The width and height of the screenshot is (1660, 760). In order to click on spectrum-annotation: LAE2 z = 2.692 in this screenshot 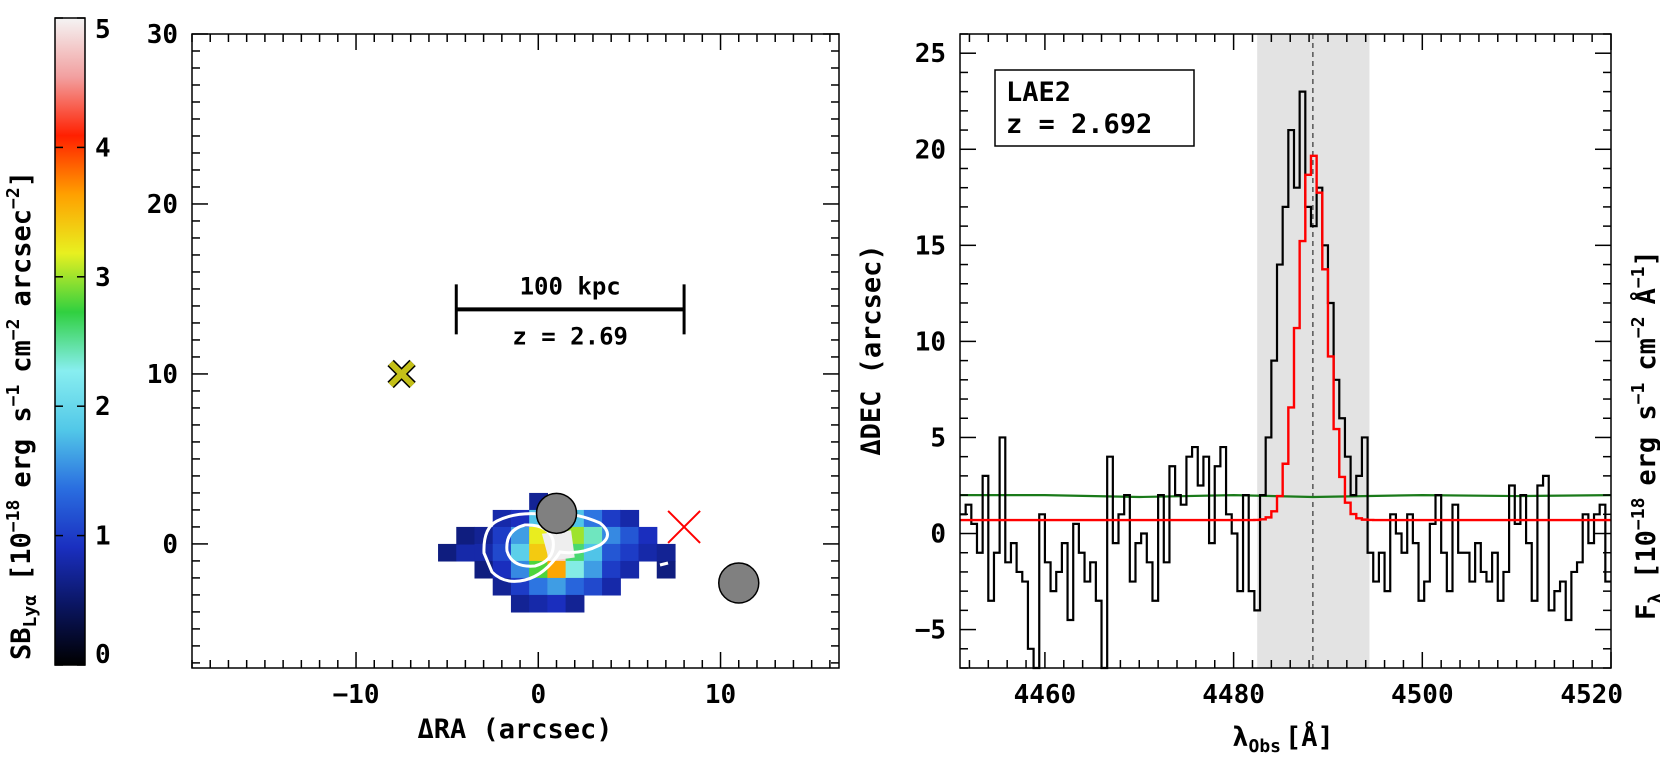, I will do `click(1094, 108)`.